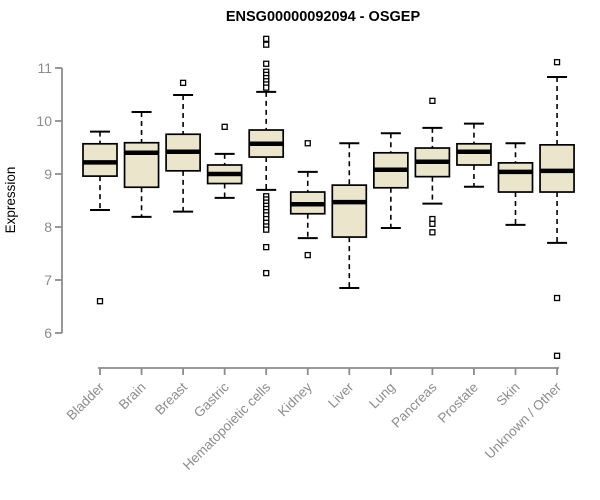  I want to click on y-tick-label: 11, so click(44, 68).